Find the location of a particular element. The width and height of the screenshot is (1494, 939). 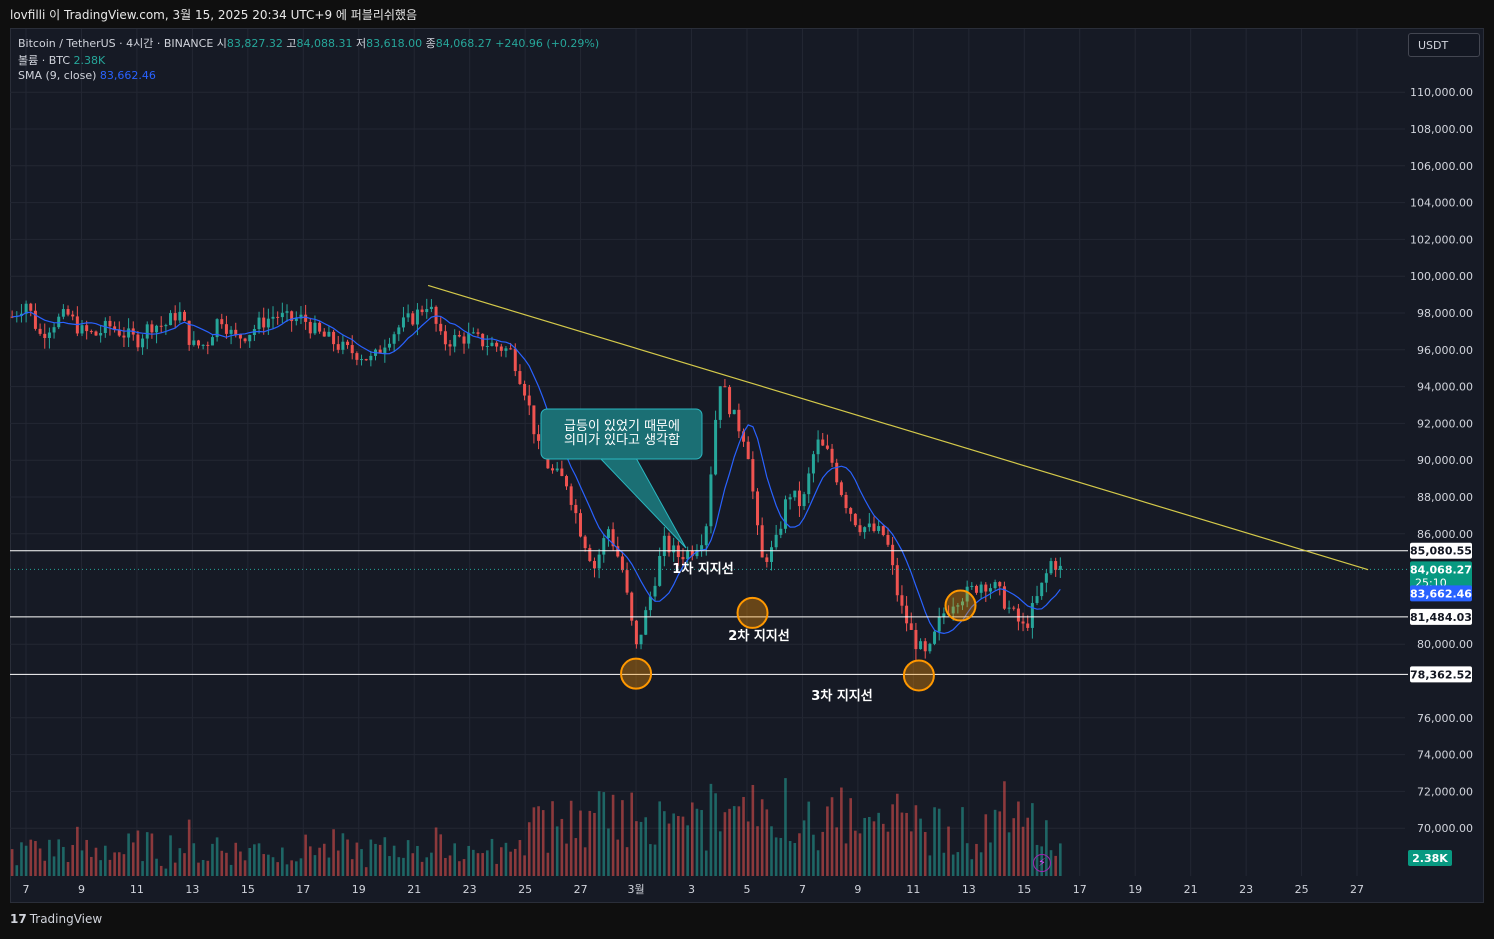

x-tick-label: 11 is located at coordinates (137, 889).